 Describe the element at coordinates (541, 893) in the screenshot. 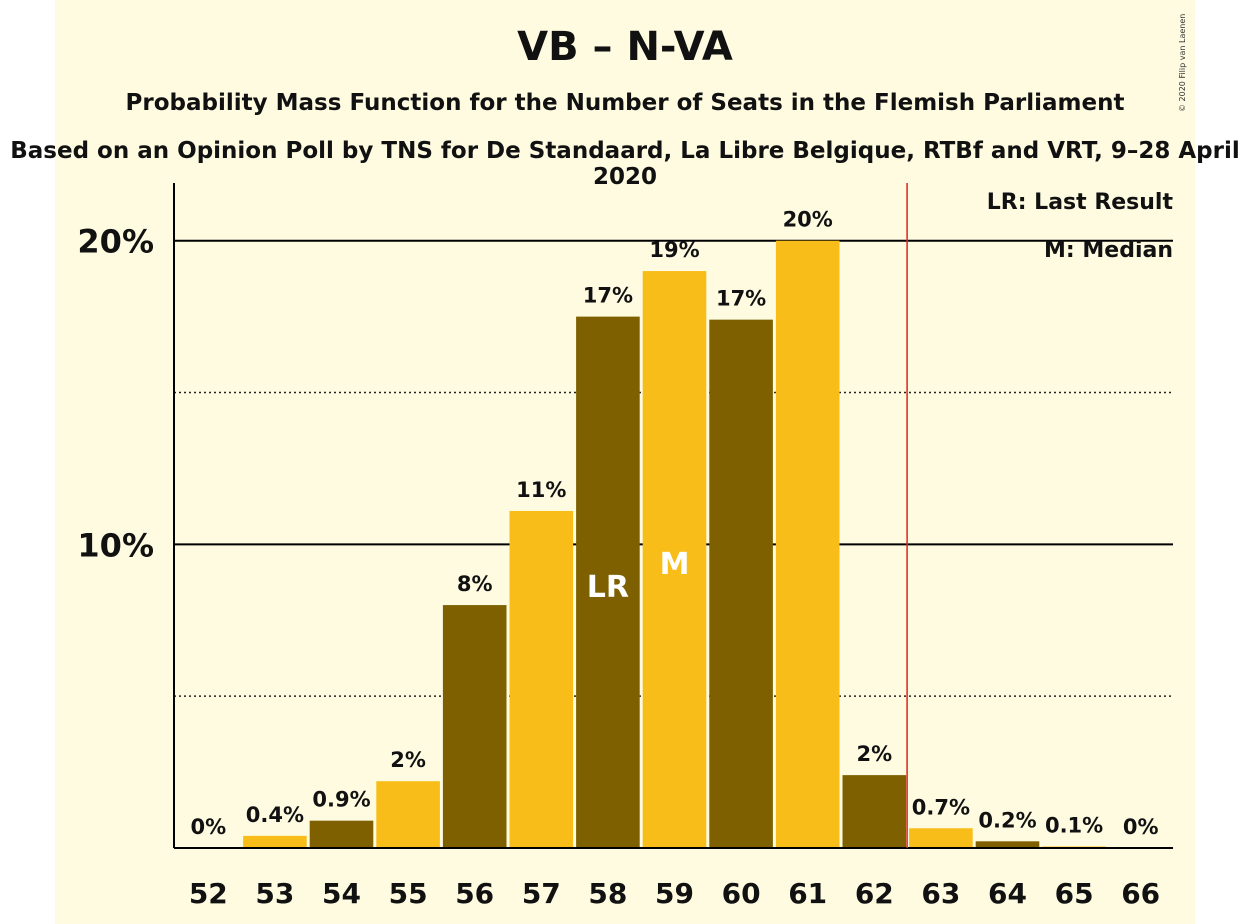

I see `x-tick-label-57: 57` at that location.